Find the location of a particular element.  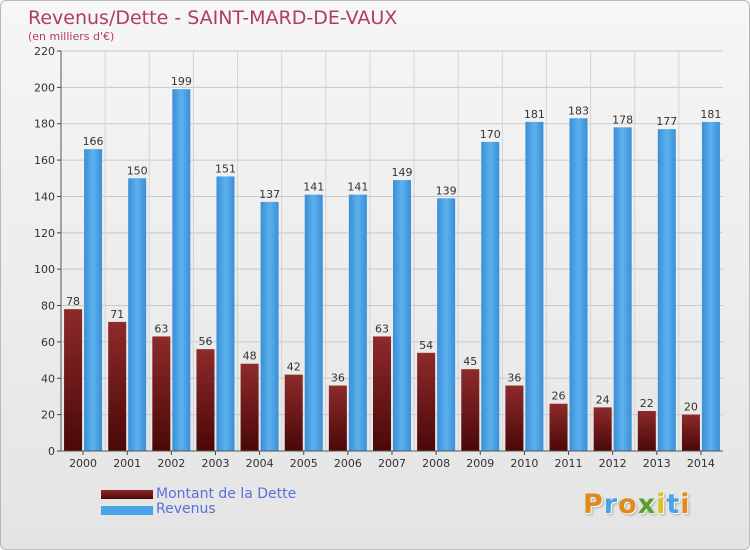

data-label-dette: 78 is located at coordinates (73, 301).